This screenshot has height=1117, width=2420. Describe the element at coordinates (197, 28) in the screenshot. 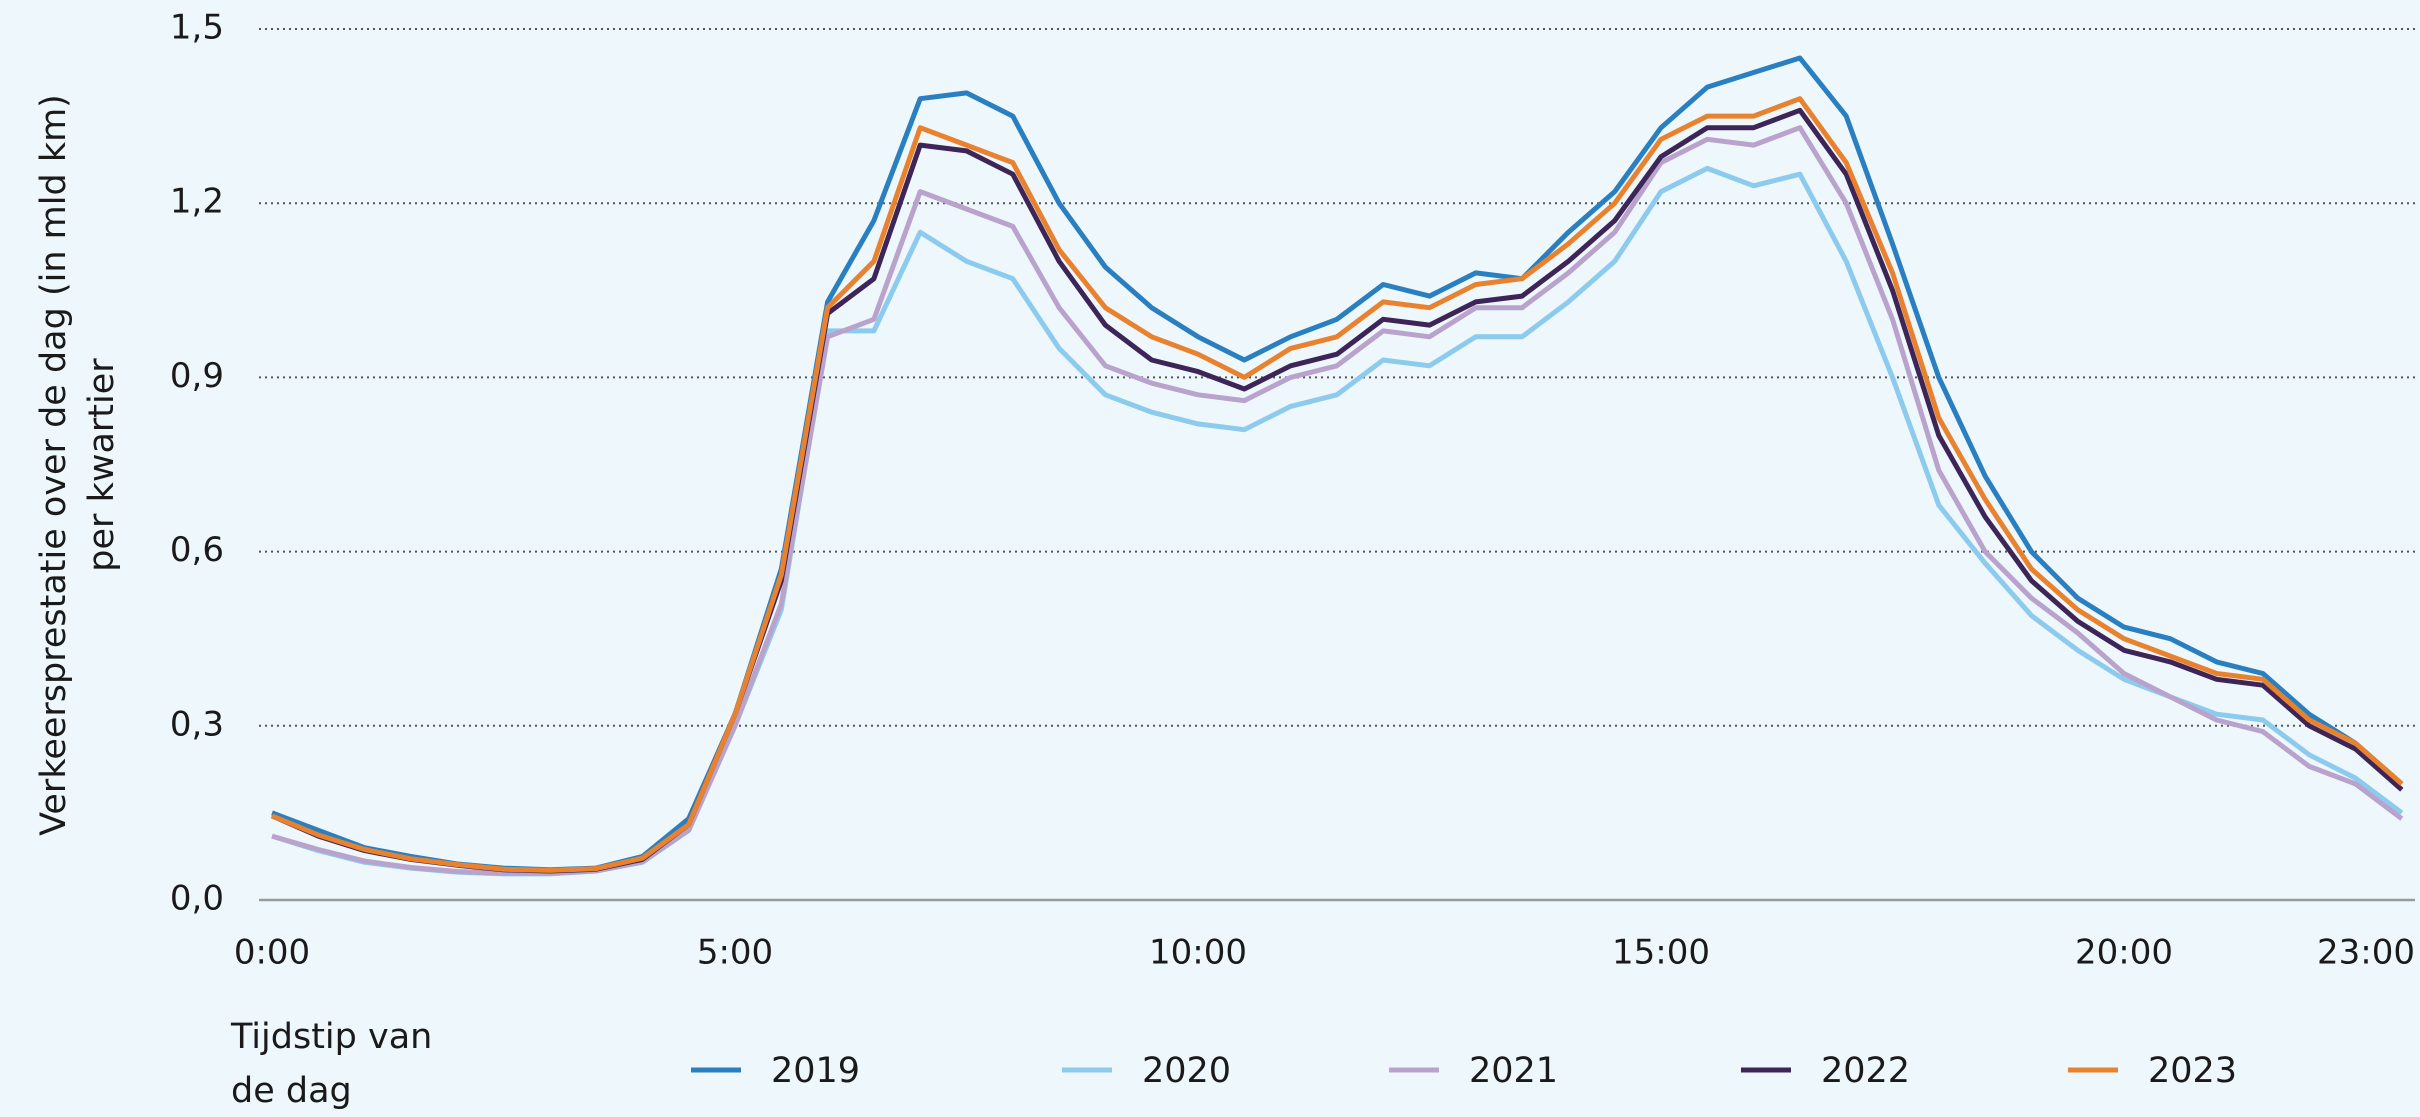

I see `y-tick-label: 1,5` at that location.